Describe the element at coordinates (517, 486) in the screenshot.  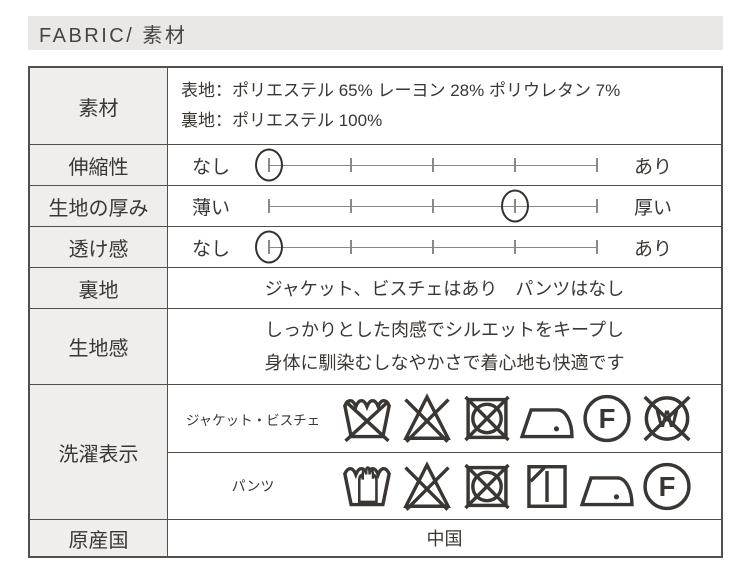
I see `care-icon-strip: F` at that location.